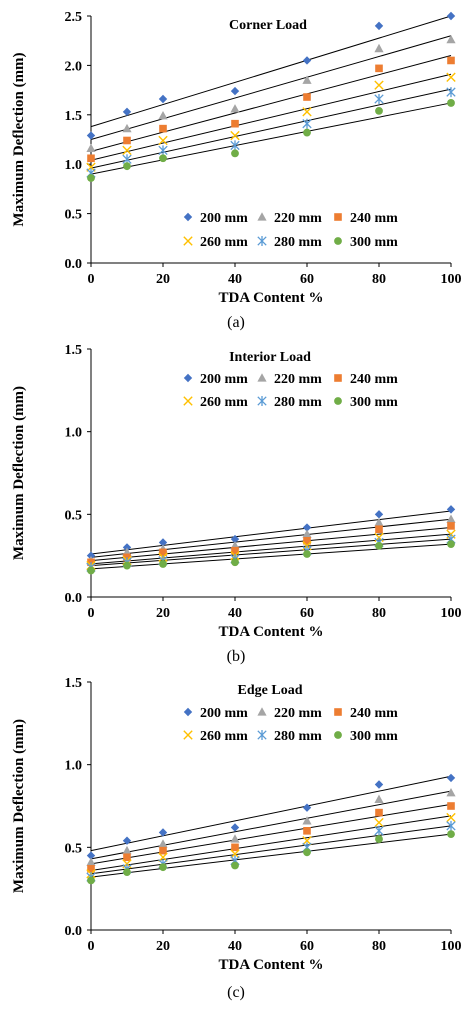 This screenshot has width=474, height=1010. Describe the element at coordinates (268, 25) in the screenshot. I see `chart-title: Corner Load` at that location.